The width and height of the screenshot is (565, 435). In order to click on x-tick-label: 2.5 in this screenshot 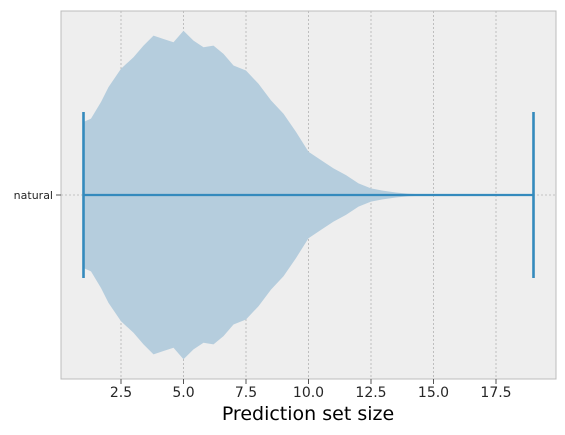, I will do `click(121, 393)`.